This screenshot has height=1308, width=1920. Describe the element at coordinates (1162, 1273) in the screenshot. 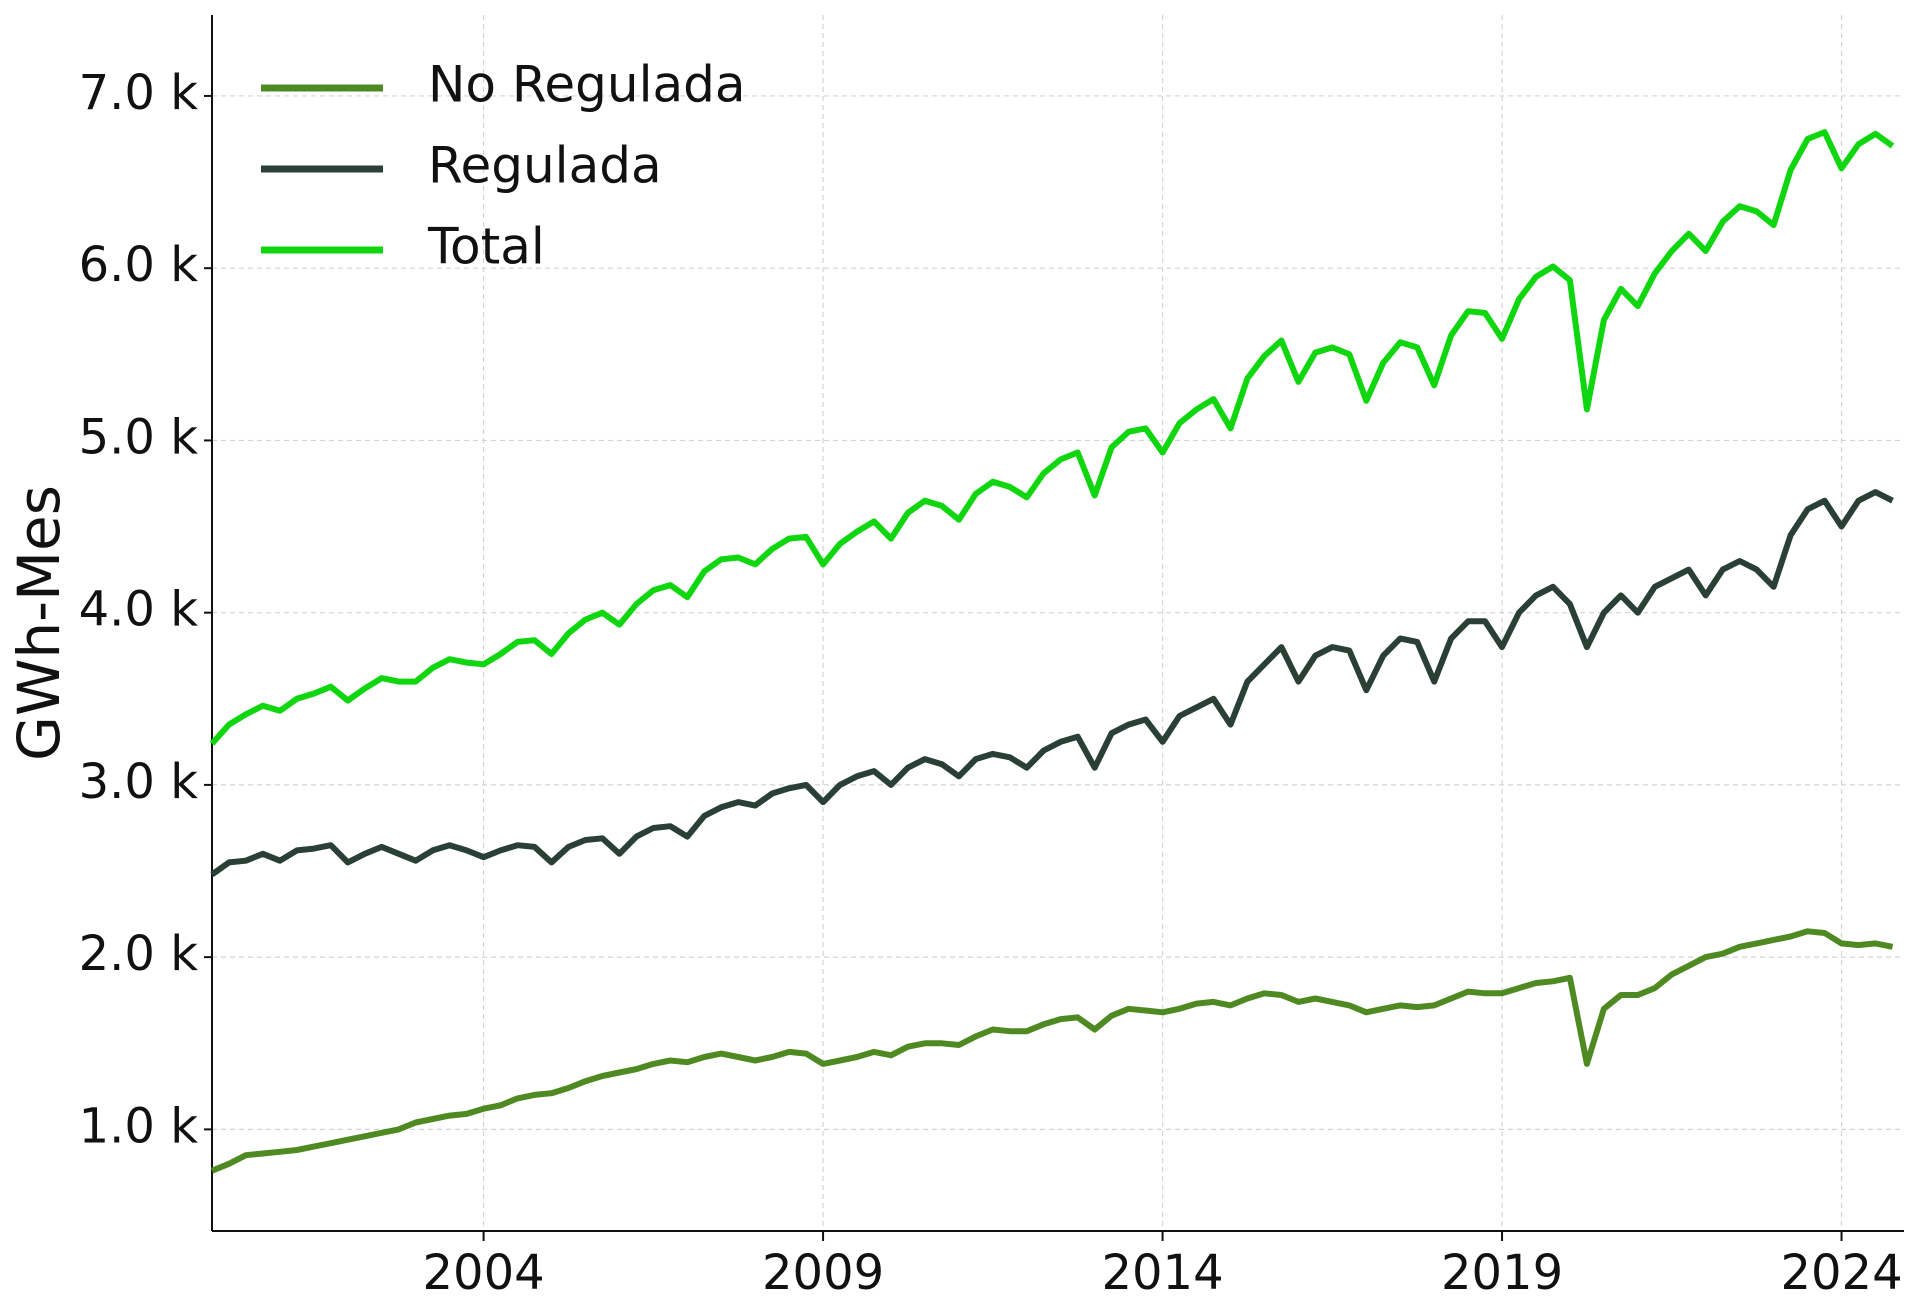

I see `x-tick-label: 2014` at that location.